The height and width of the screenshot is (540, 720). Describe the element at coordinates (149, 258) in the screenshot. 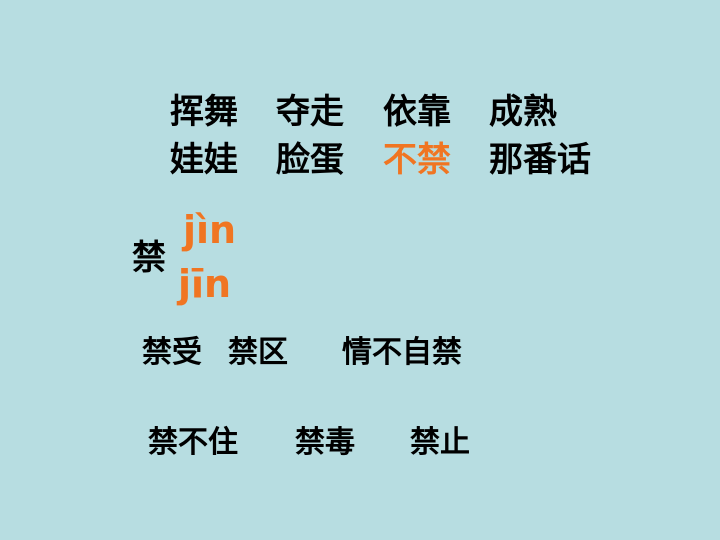

I see `polyphonic-char: 禁` at that location.